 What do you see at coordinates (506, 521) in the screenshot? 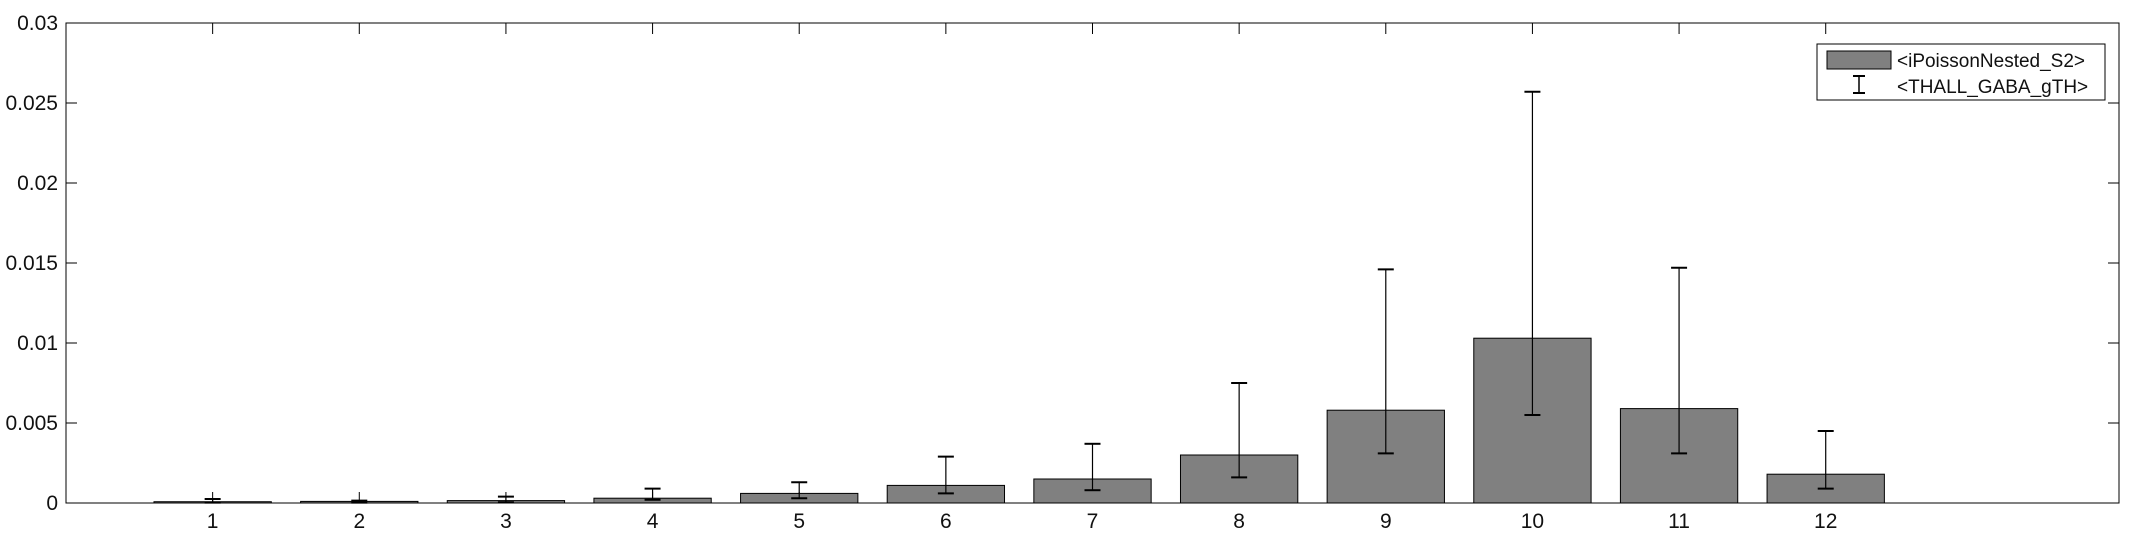
I see `x-tick-label: 3` at bounding box center [506, 521].